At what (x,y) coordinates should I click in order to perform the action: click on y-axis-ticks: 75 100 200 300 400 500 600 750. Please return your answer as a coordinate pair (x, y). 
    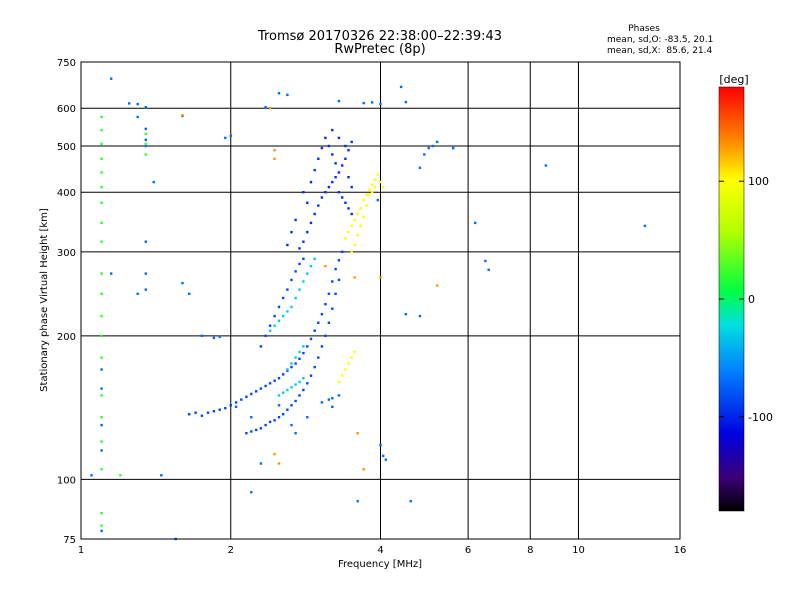
    Looking at the image, I should click on (66, 302).